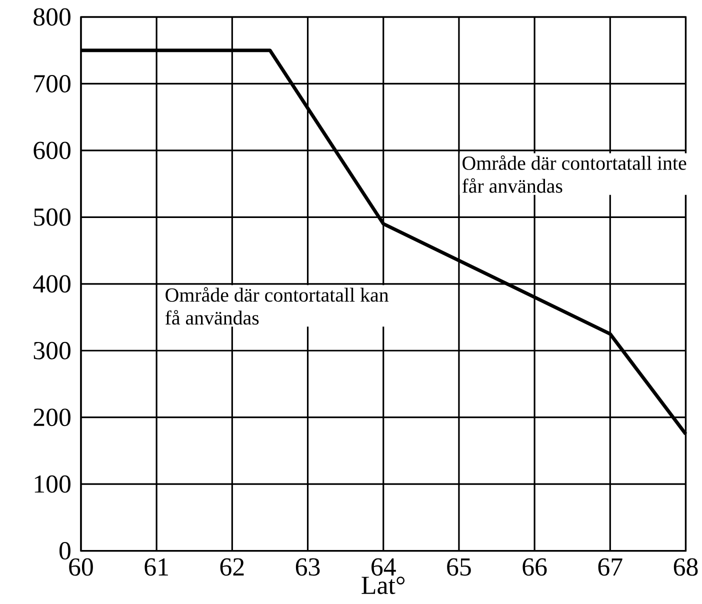 This screenshot has width=702, height=604. What do you see at coordinates (81, 567) in the screenshot?
I see `x-tick-label: 60` at bounding box center [81, 567].